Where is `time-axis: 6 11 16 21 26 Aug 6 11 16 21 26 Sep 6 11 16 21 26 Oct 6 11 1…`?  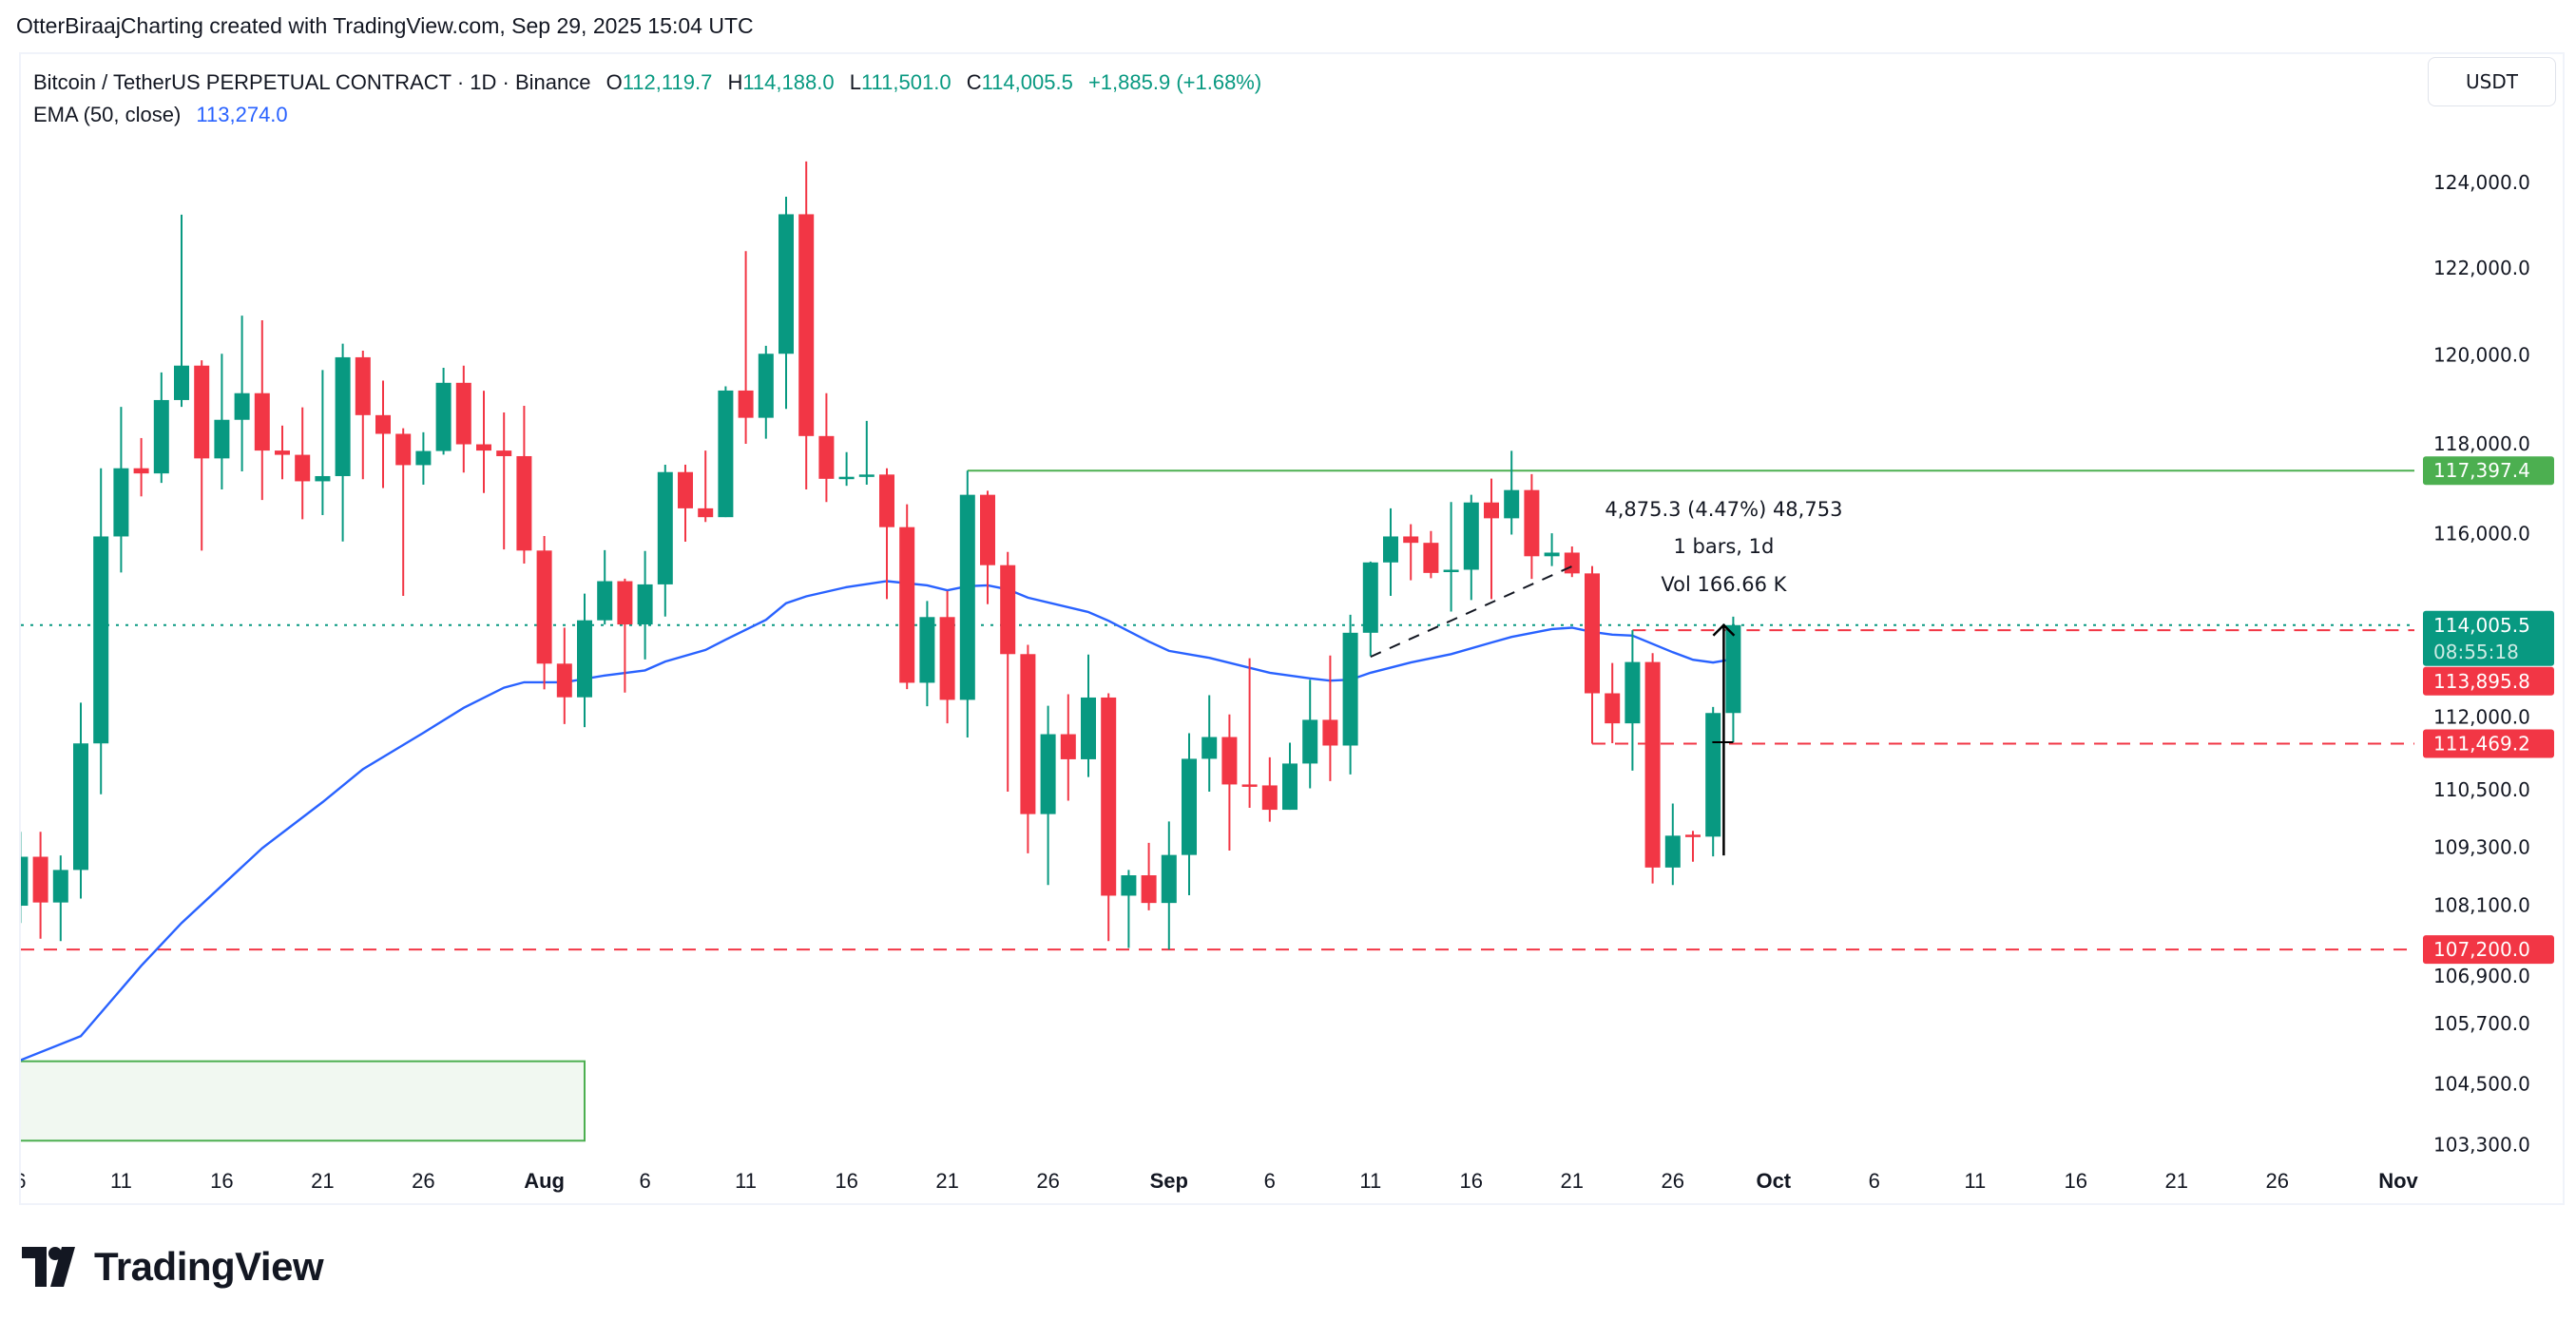 time-axis: 6 11 16 21 26 Aug 6 11 16 21 26 Sep 6 11 16 21 26 Oct 6 11 1… is located at coordinates (1216, 1181).